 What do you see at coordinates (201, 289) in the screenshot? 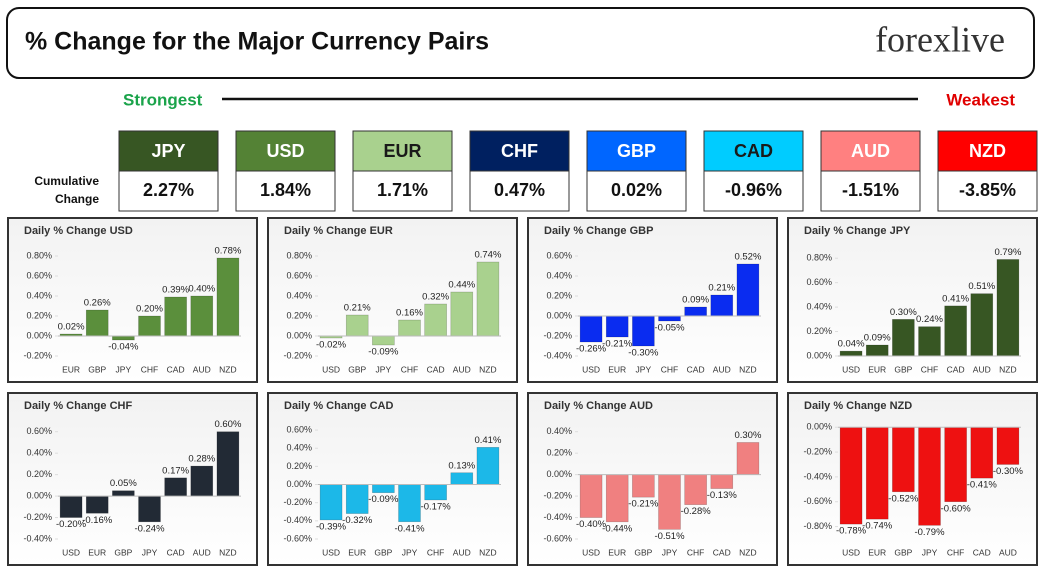
I see `data-label: 0.40%` at bounding box center [201, 289].